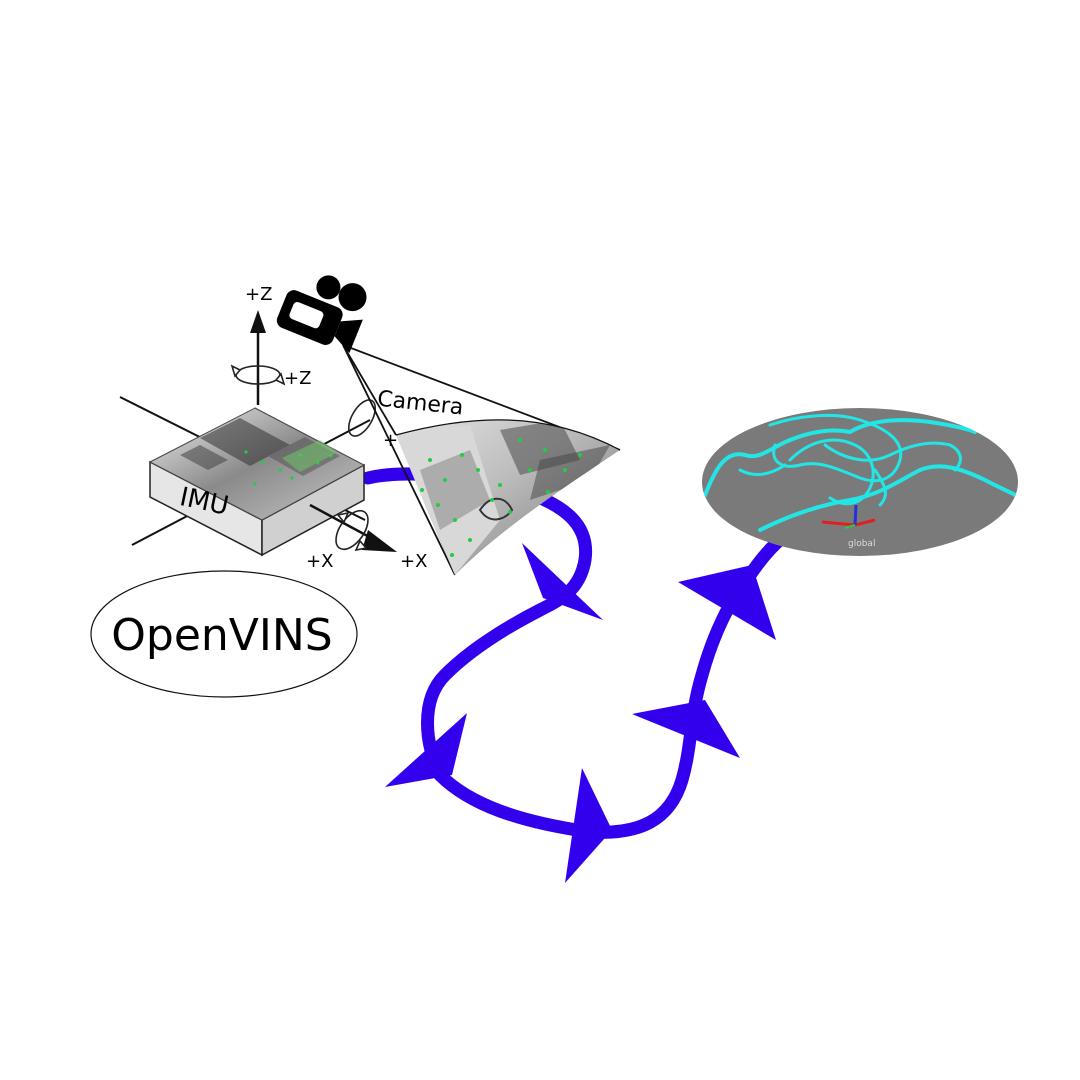  What do you see at coordinates (297, 378) in the screenshot?
I see `z-rotation-label: +Z` at bounding box center [297, 378].